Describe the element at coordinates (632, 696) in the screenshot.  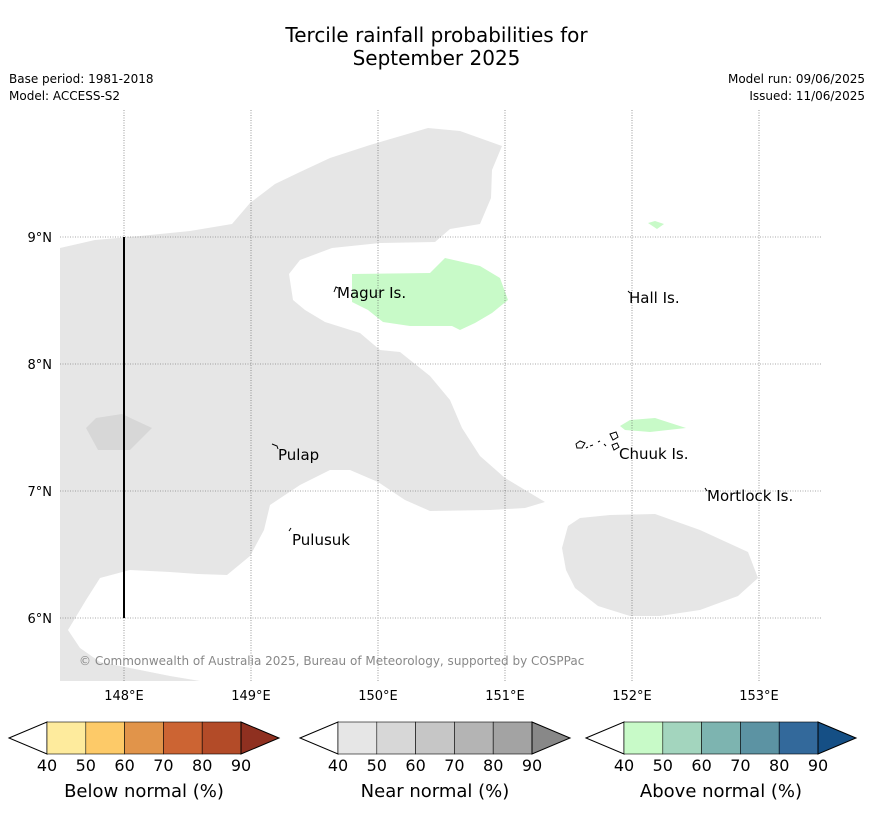
I see `lon-label: 152°E` at that location.